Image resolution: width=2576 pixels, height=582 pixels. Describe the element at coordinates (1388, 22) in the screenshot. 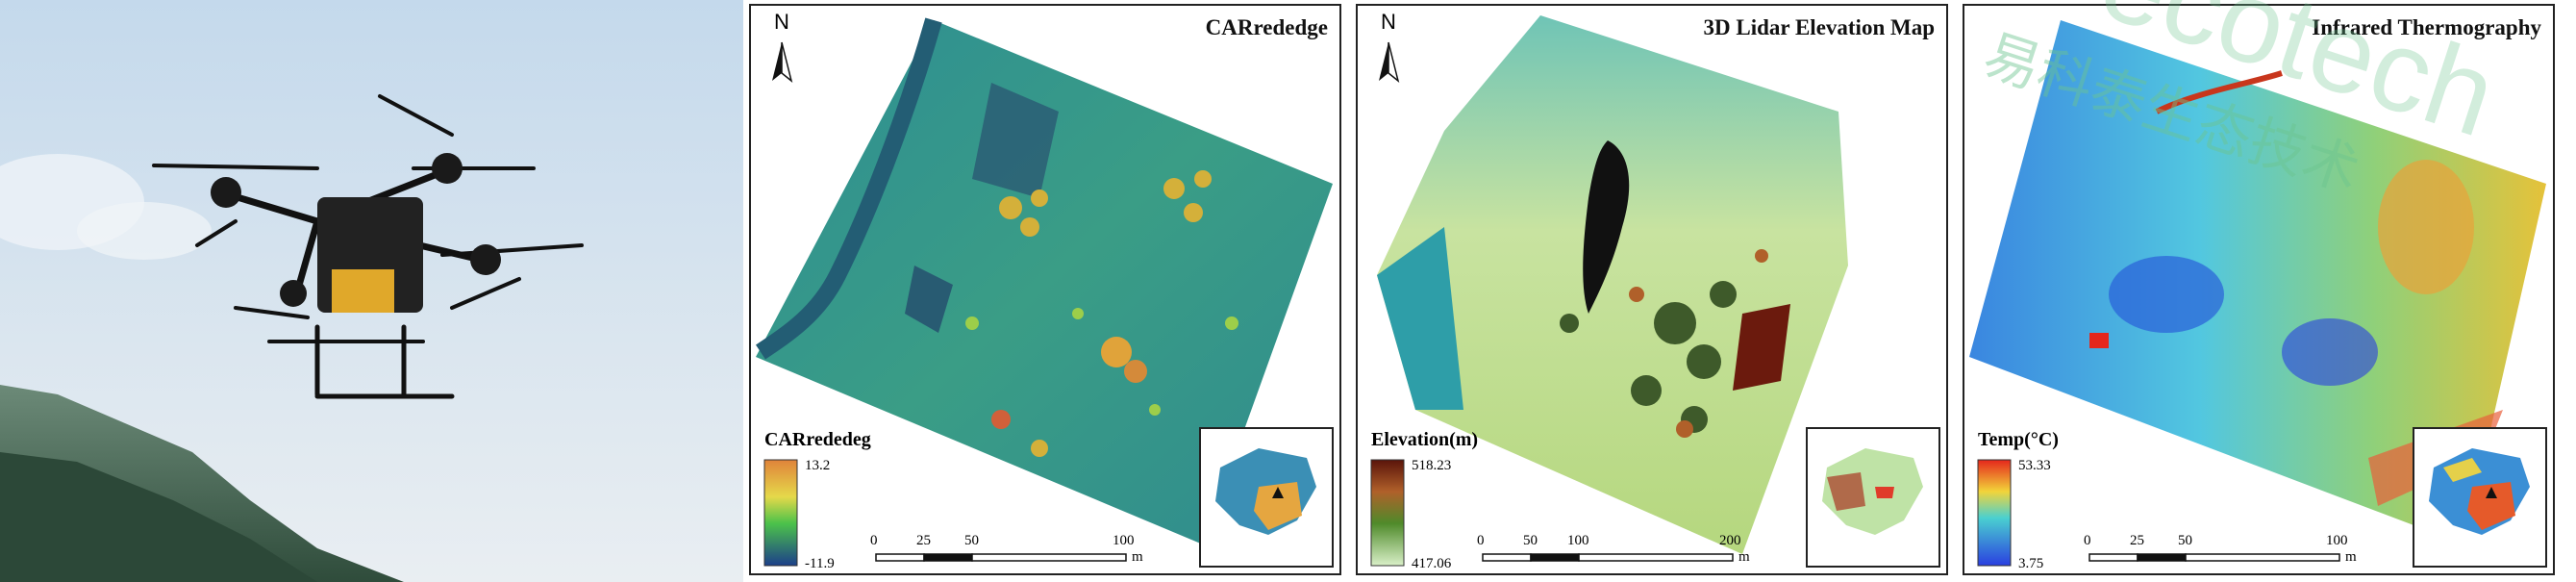

I see `lidar-north-label: N` at that location.